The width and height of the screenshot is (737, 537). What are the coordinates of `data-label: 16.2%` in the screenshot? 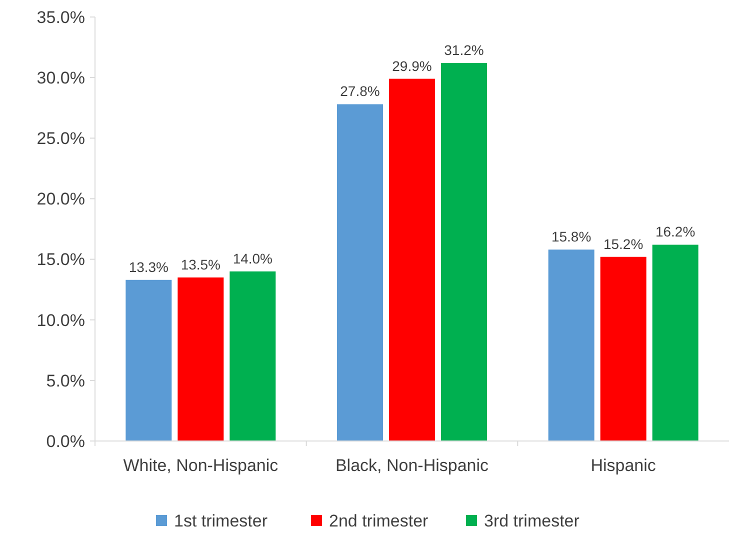 It's located at (675, 232).